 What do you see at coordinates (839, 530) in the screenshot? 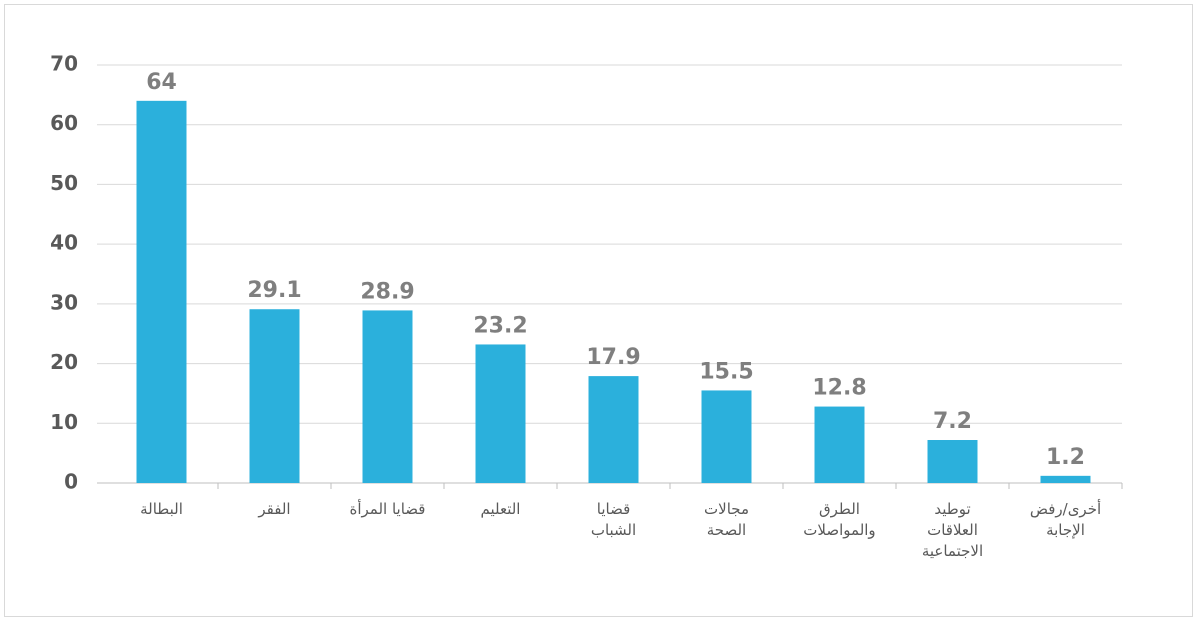
I see `x-tick-label-line: والمواصلات` at bounding box center [839, 530].